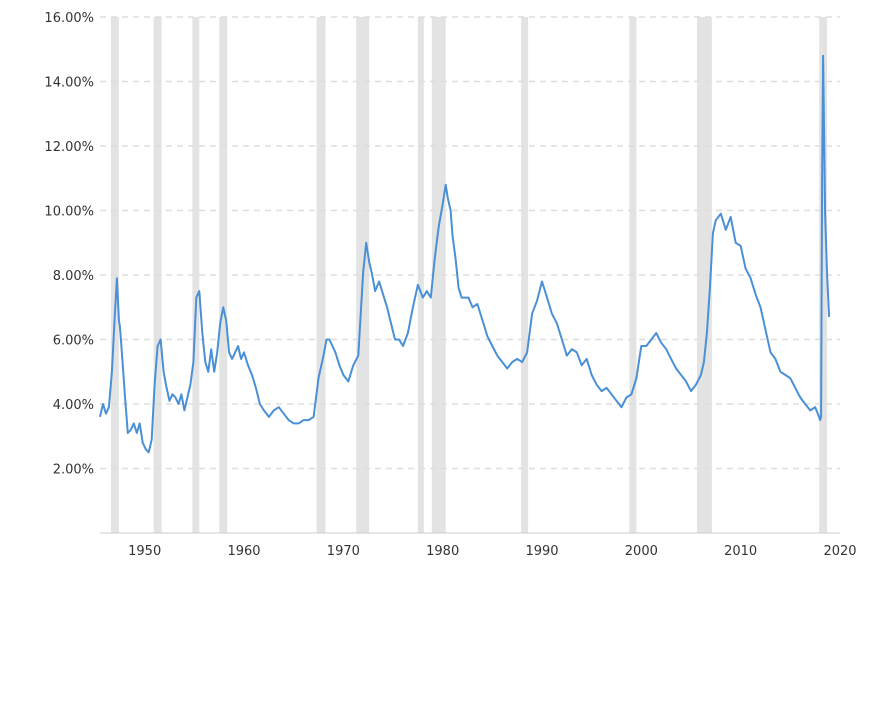  I want to click on y-tick-label: 14.00%, so click(69, 83).